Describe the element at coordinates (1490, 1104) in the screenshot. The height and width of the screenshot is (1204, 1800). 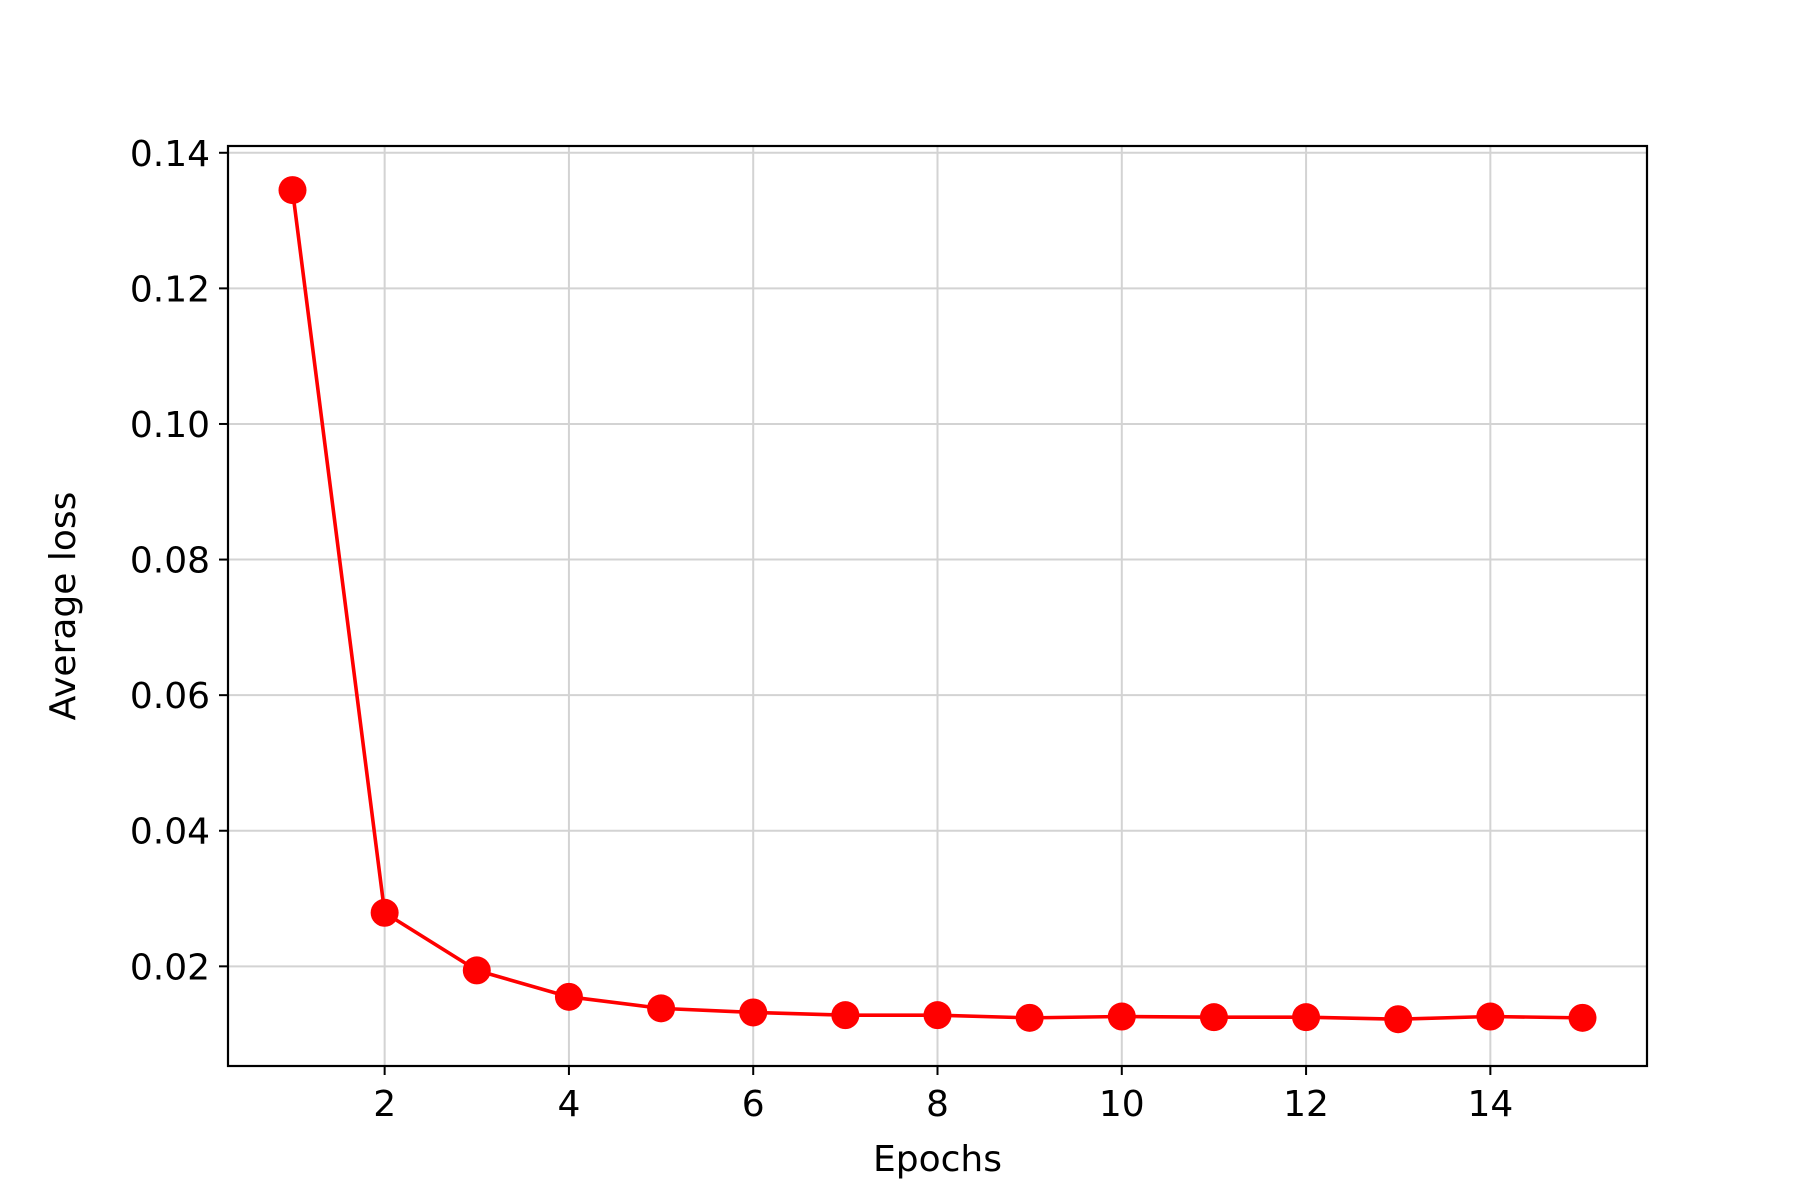
I see `x-tick-label: 14` at that location.